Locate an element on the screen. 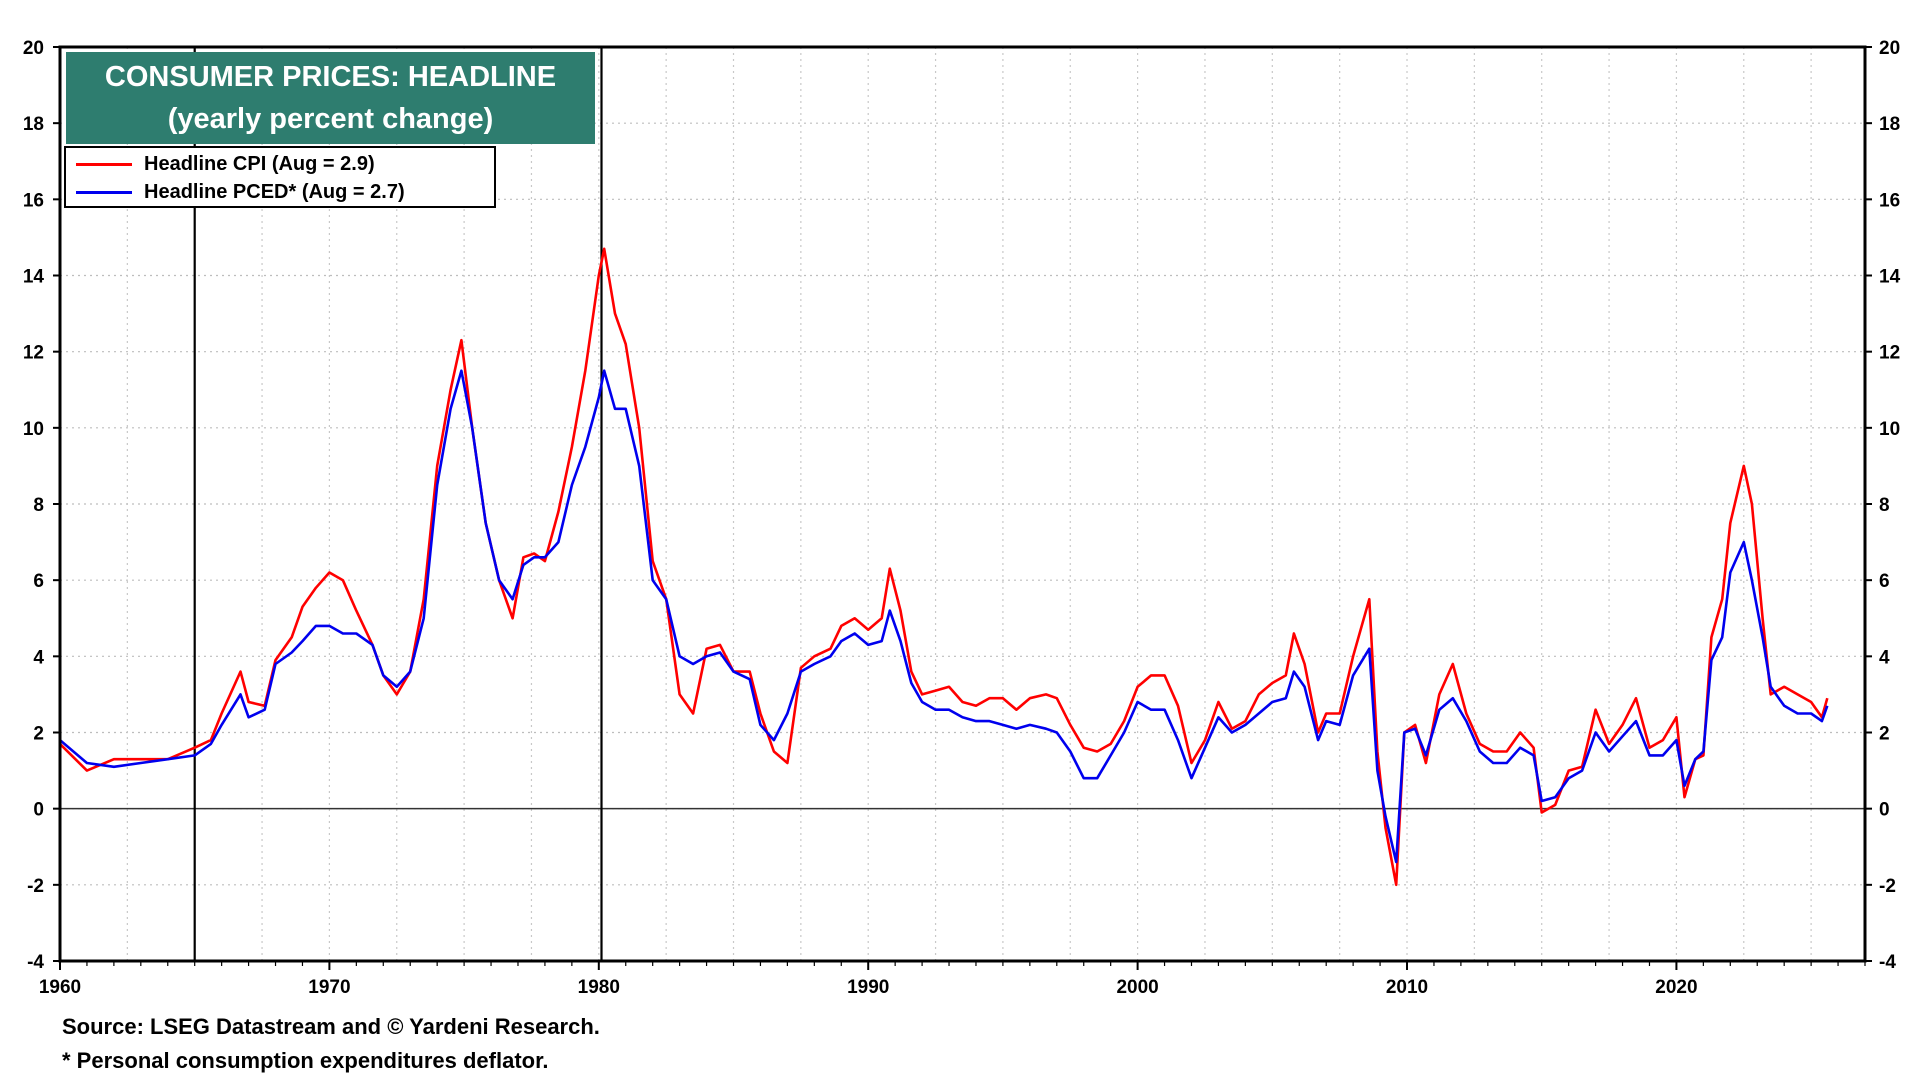 This screenshot has width=1920, height=1080. x-tick-label: 1990 is located at coordinates (868, 987).